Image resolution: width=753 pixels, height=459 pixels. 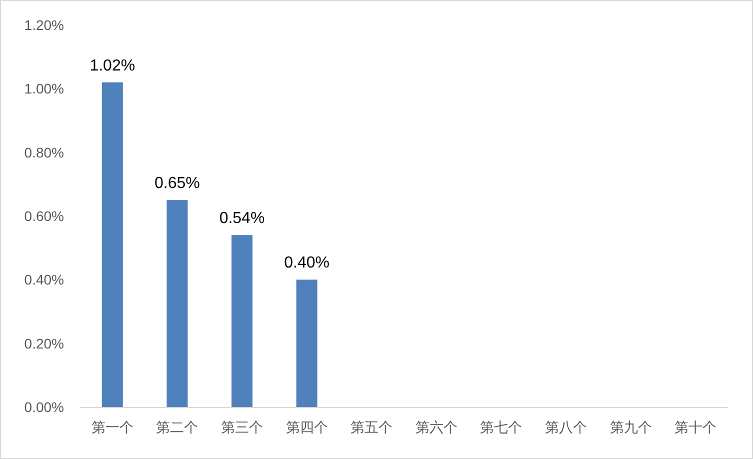 I want to click on data-label: 1.02%, so click(x=113, y=65).